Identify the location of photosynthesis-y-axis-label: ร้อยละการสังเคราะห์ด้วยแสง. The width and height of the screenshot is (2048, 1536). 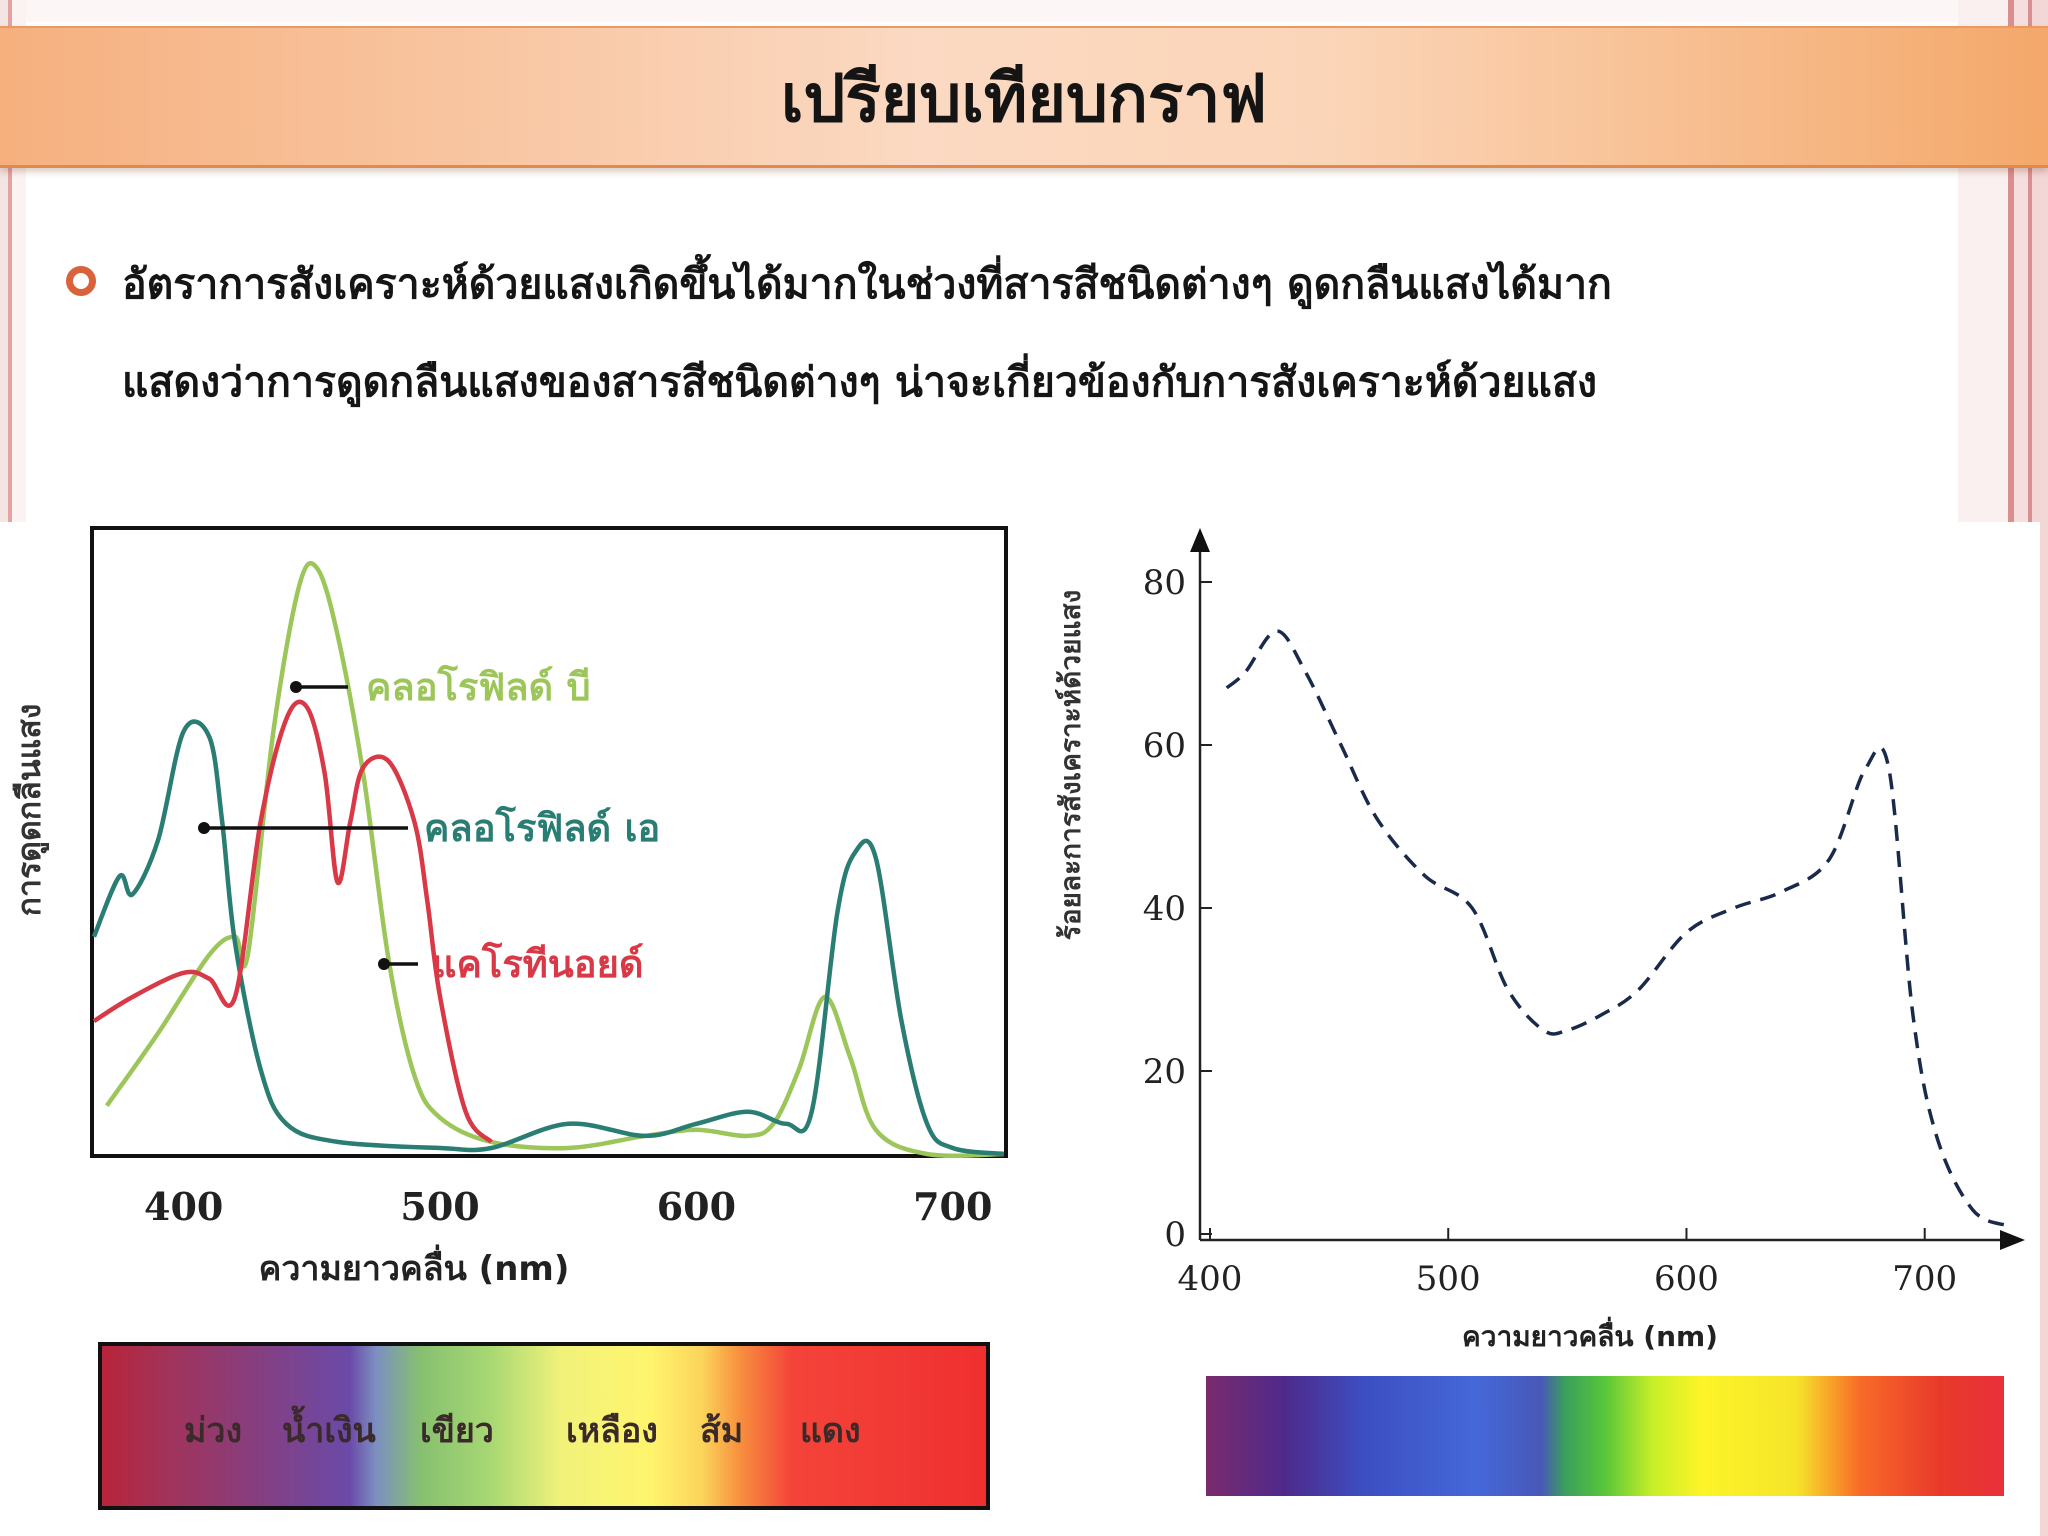
(1070, 765).